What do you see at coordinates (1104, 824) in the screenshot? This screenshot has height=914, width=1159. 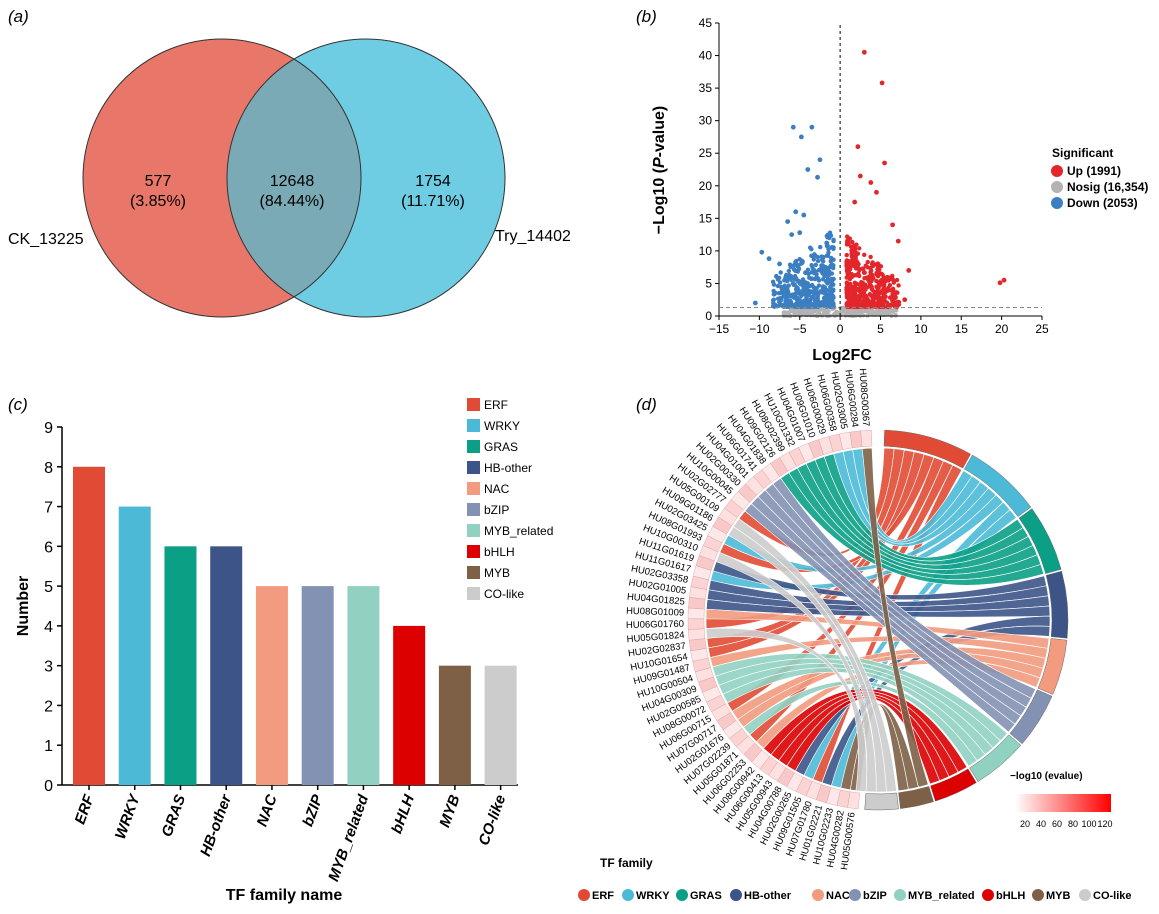 I see `evalue-tick-label: 120` at bounding box center [1104, 824].